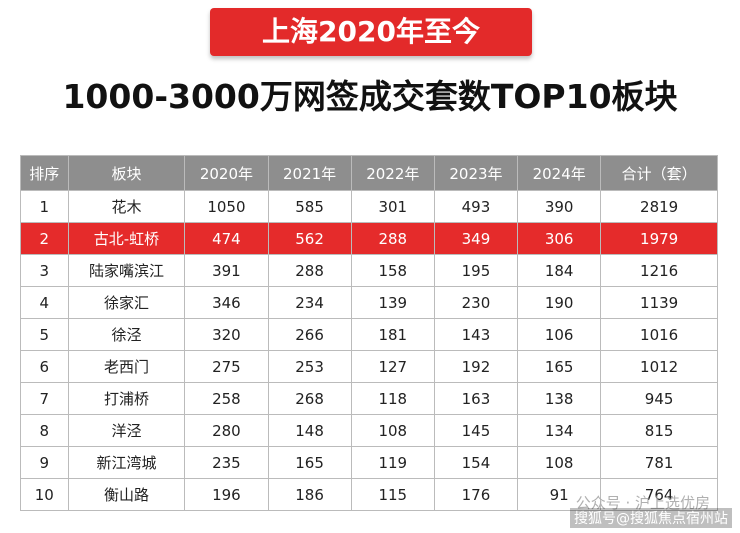 The width and height of the screenshot is (740, 533). What do you see at coordinates (126, 494) in the screenshot?
I see `table-cell: 衡山路` at bounding box center [126, 494].